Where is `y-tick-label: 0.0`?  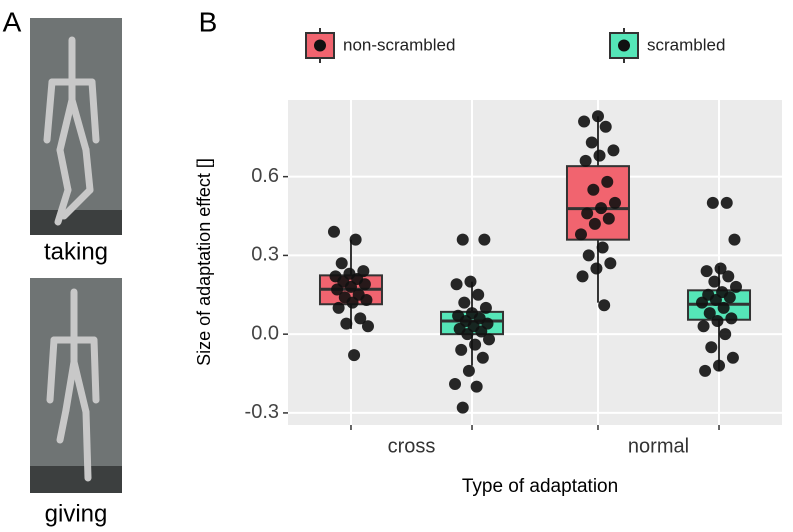
y-tick-label: 0.0 is located at coordinates (265, 333).